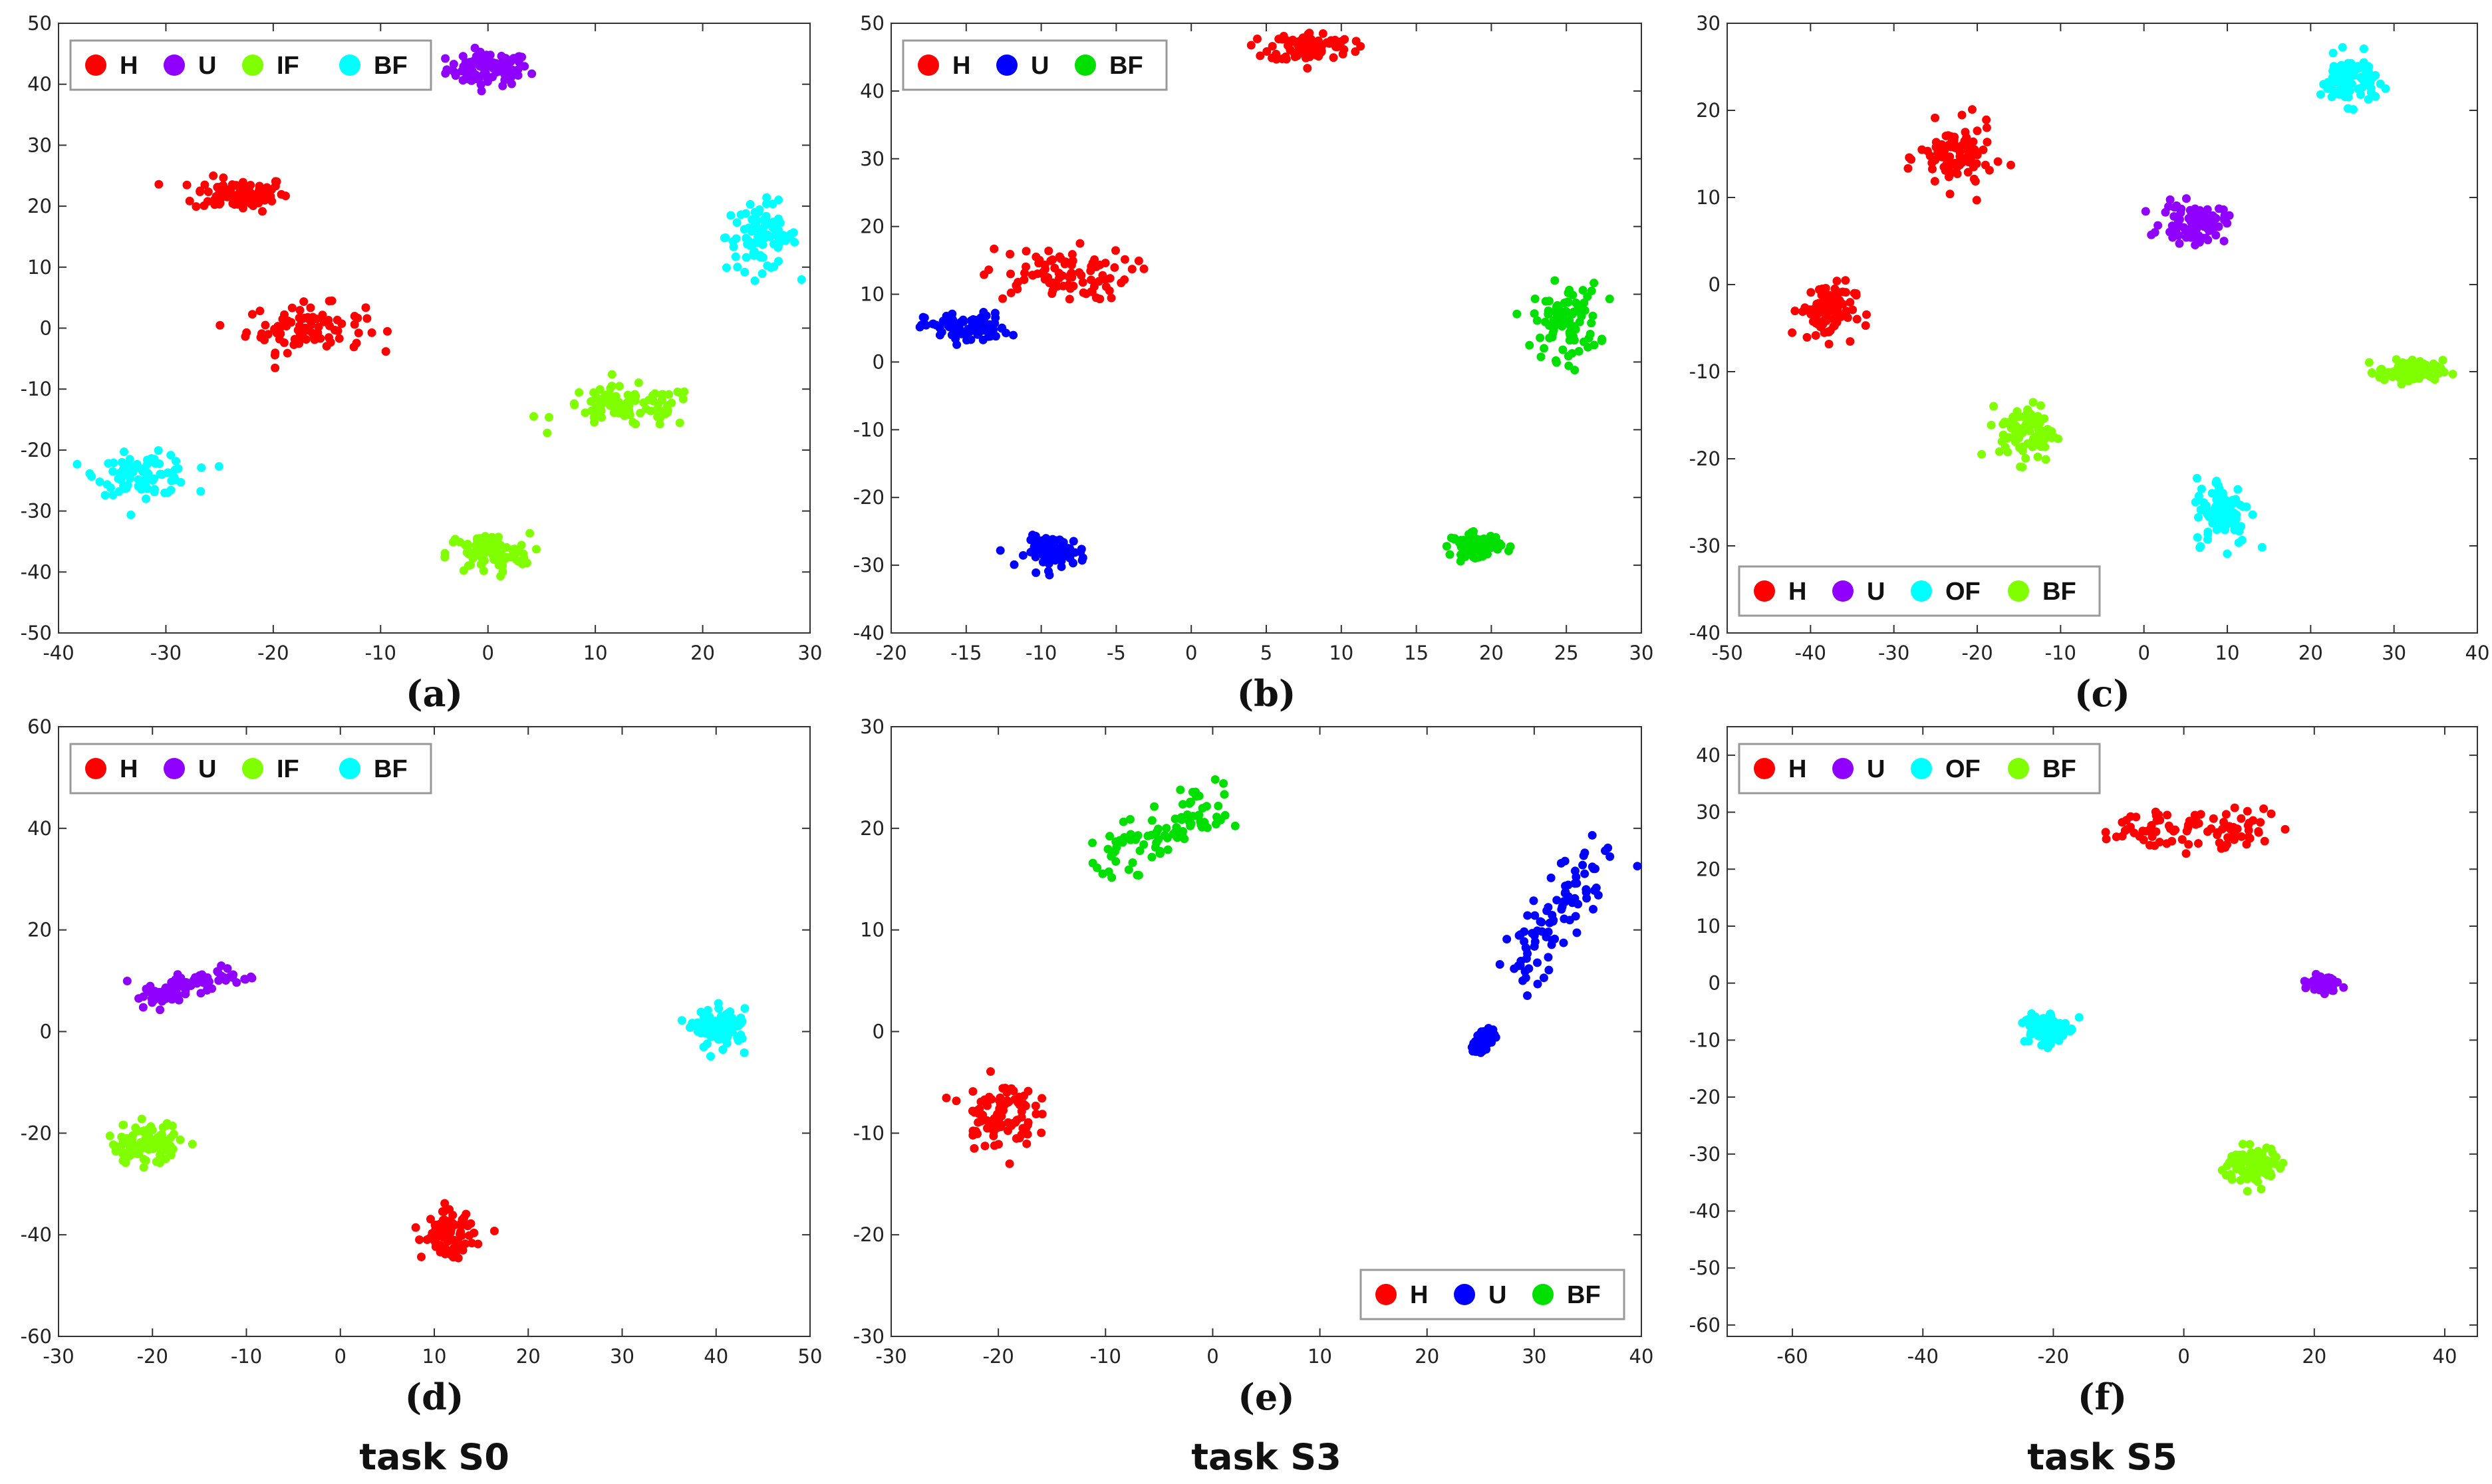 The height and width of the screenshot is (1484, 2492). I want to click on legend-label-H: H, so click(129, 769).